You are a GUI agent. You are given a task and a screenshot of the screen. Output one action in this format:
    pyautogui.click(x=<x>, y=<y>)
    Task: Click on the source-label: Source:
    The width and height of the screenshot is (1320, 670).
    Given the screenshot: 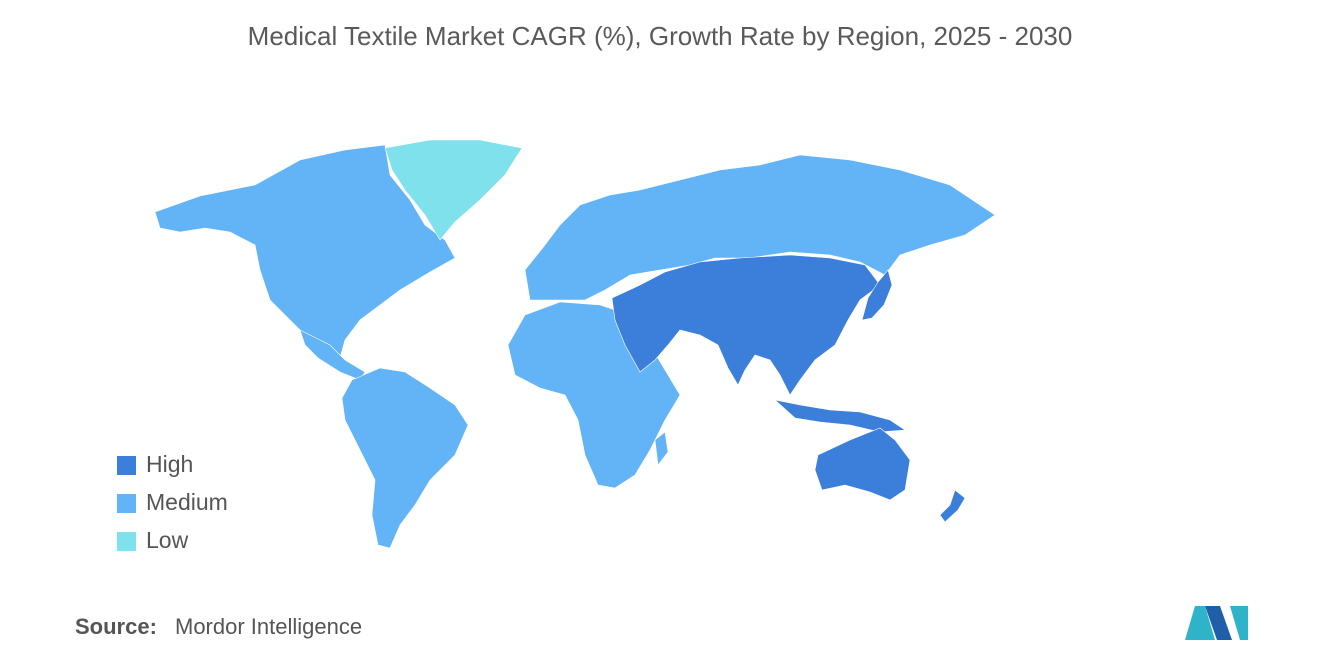 What is the action you would take?
    pyautogui.click(x=116, y=626)
    